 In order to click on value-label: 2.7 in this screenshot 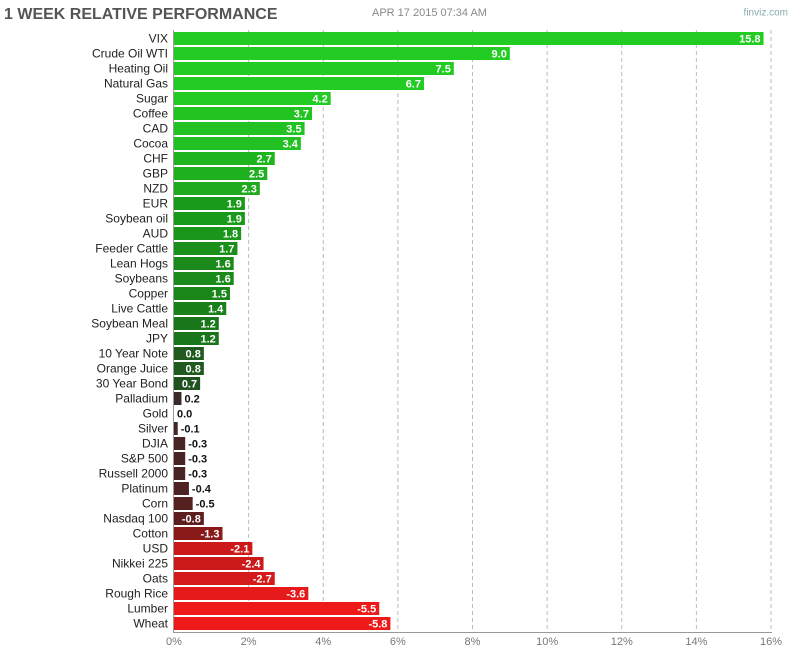, I will do `click(263, 159)`.